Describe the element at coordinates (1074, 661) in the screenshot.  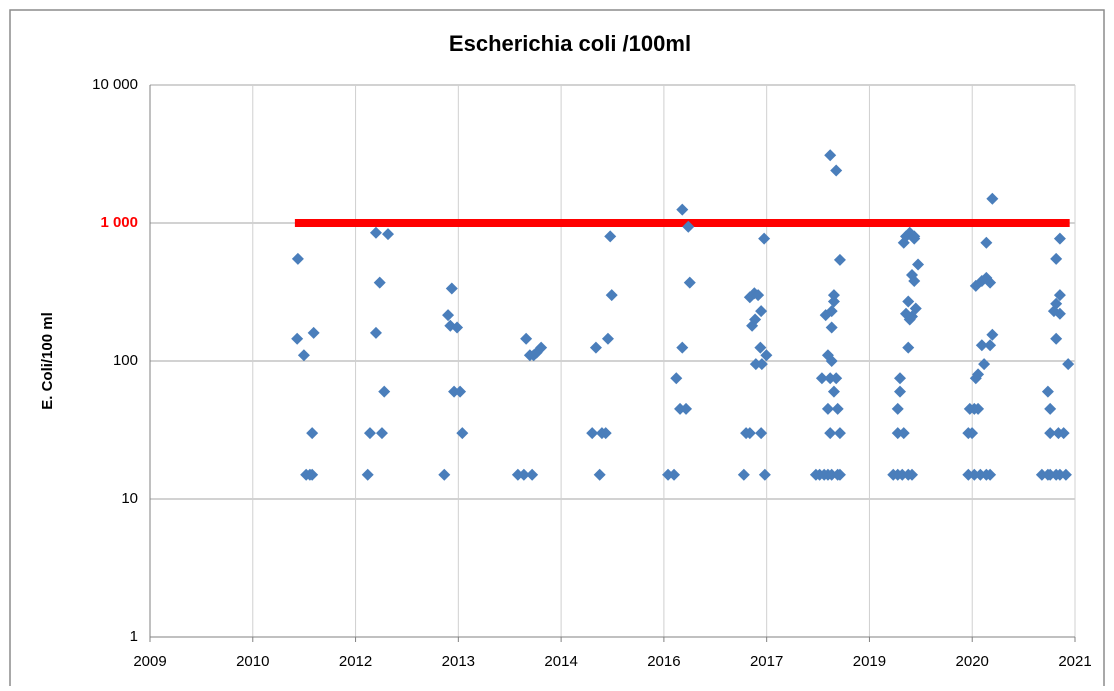
I see `x-tick-label: 2021` at that location.